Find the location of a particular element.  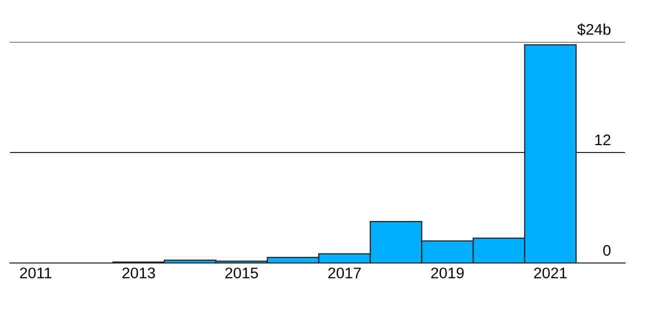

x-tick-label: 2017 is located at coordinates (344, 273).